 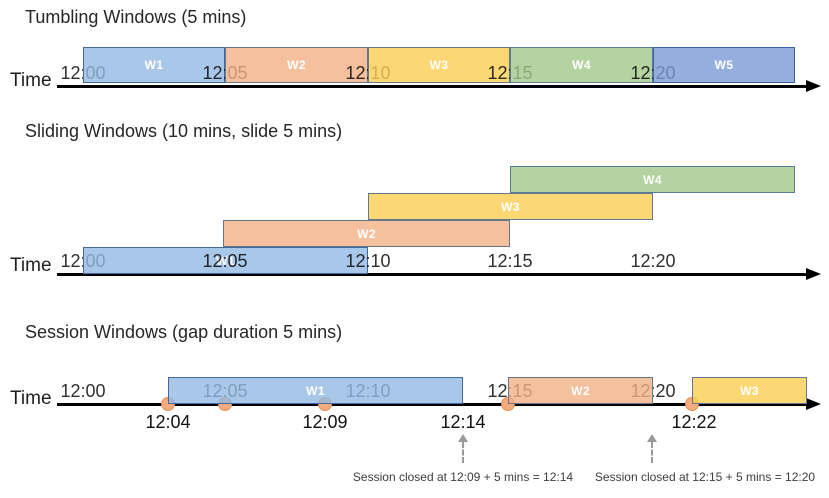 I want to click on tick-label: 12:00, so click(x=83, y=391).